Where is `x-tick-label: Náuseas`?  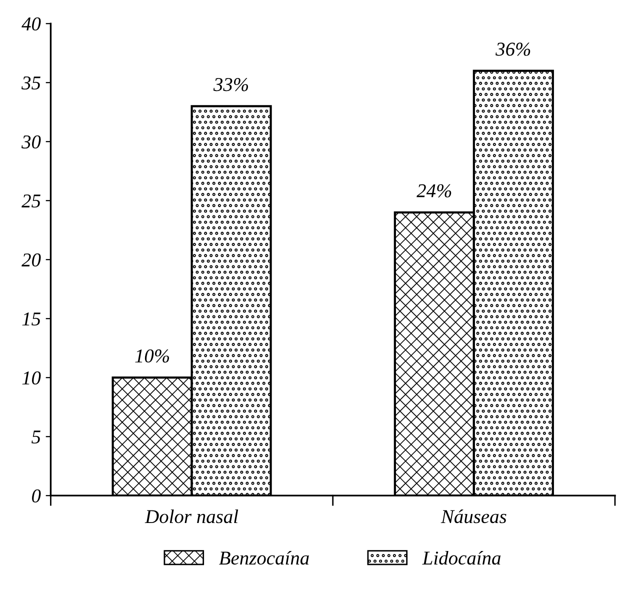
x-tick-label: Náuseas is located at coordinates (473, 516).